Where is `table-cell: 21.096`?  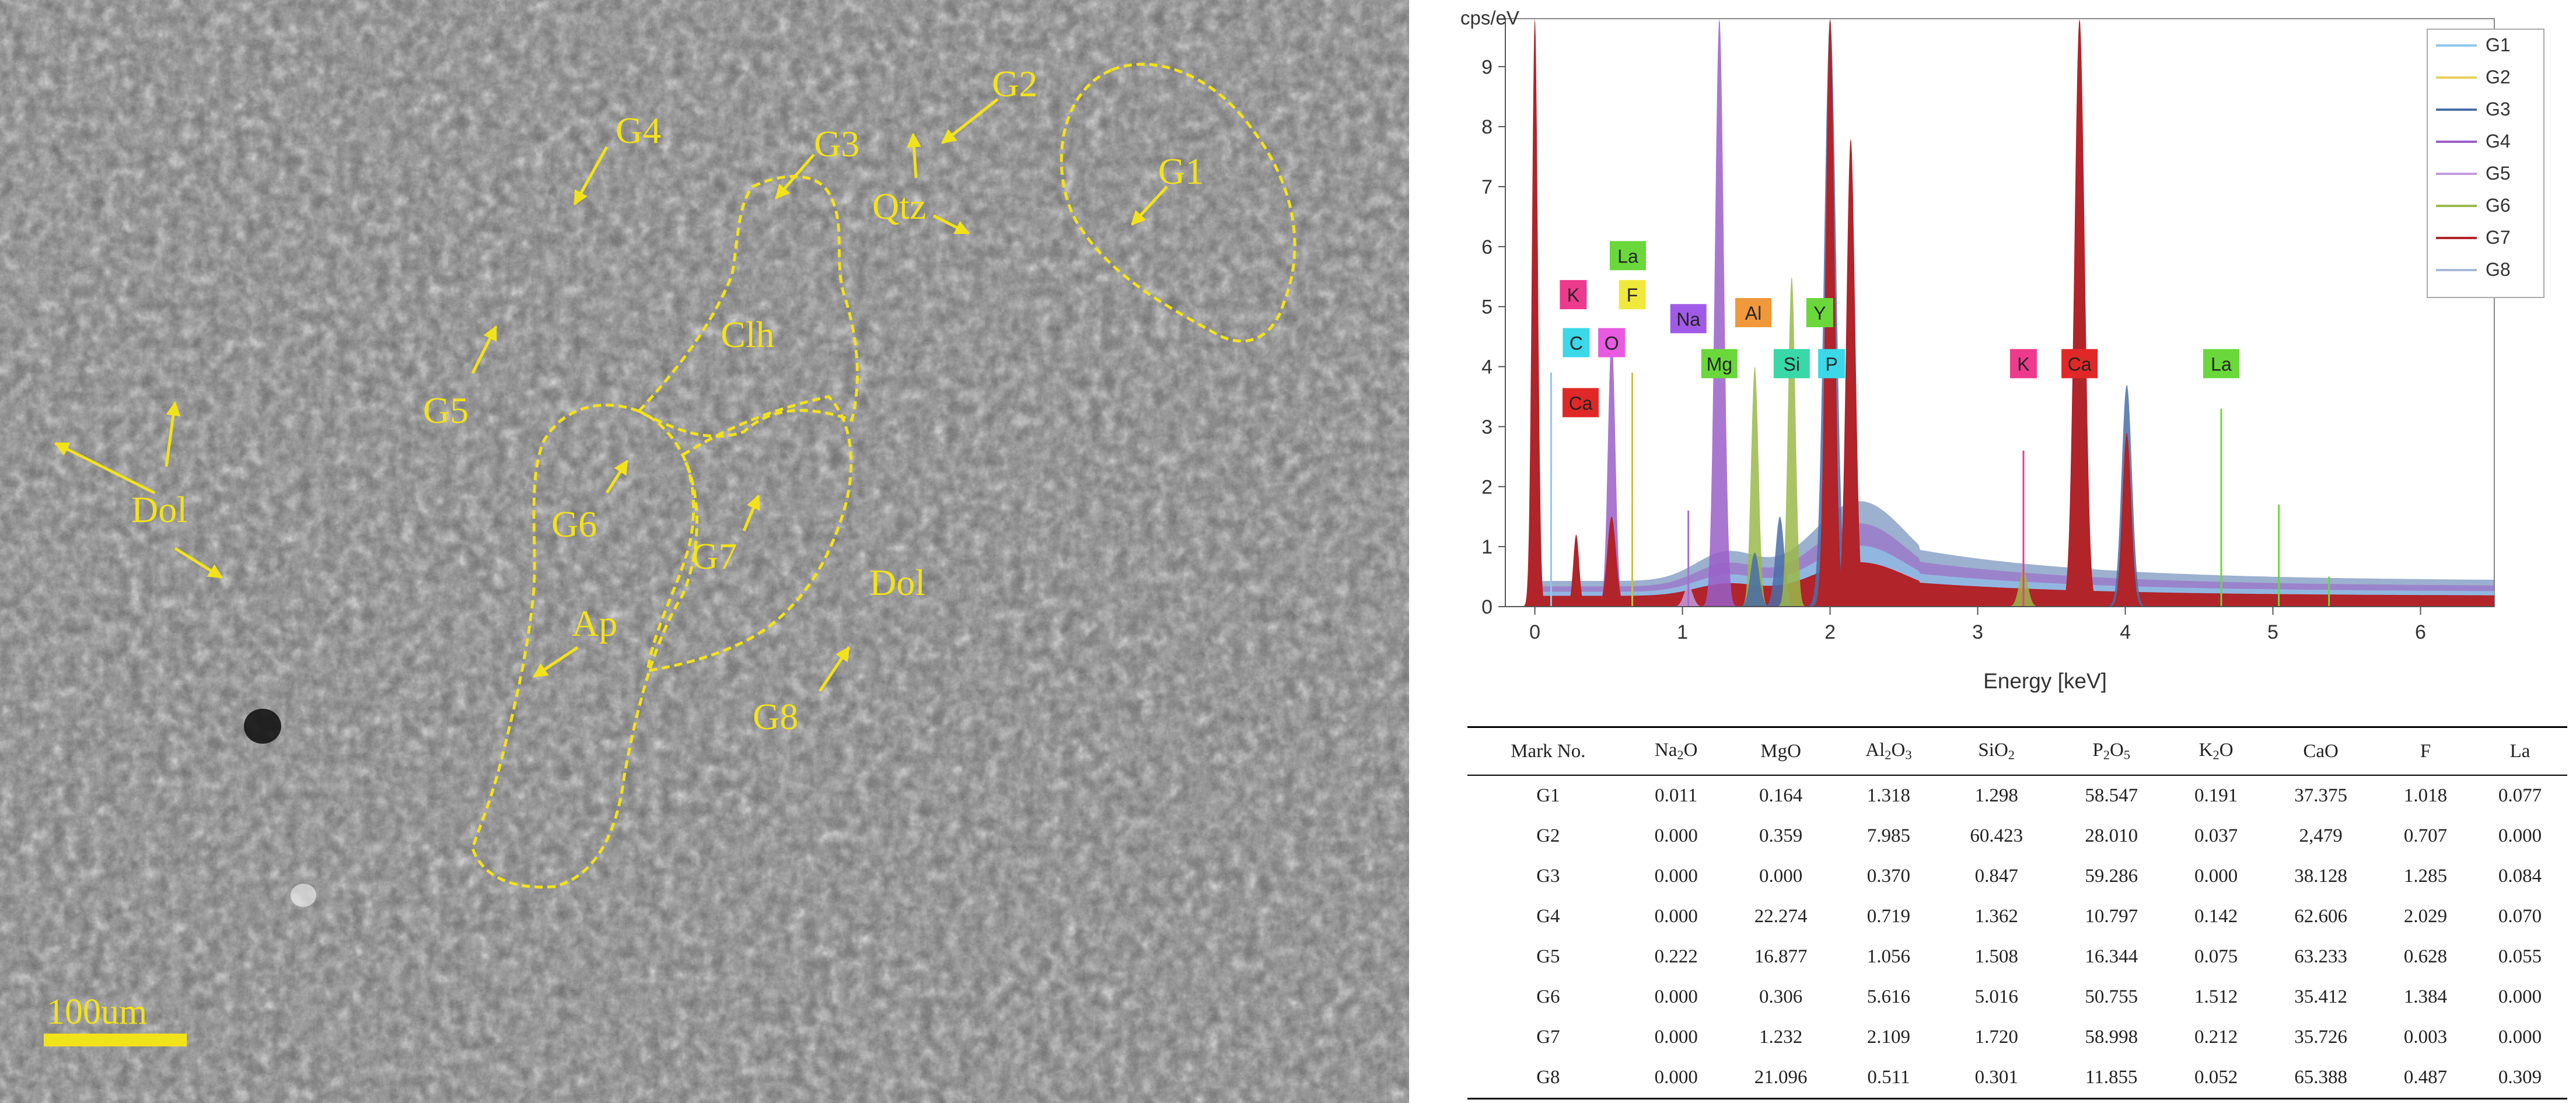 table-cell: 21.096 is located at coordinates (1780, 1079).